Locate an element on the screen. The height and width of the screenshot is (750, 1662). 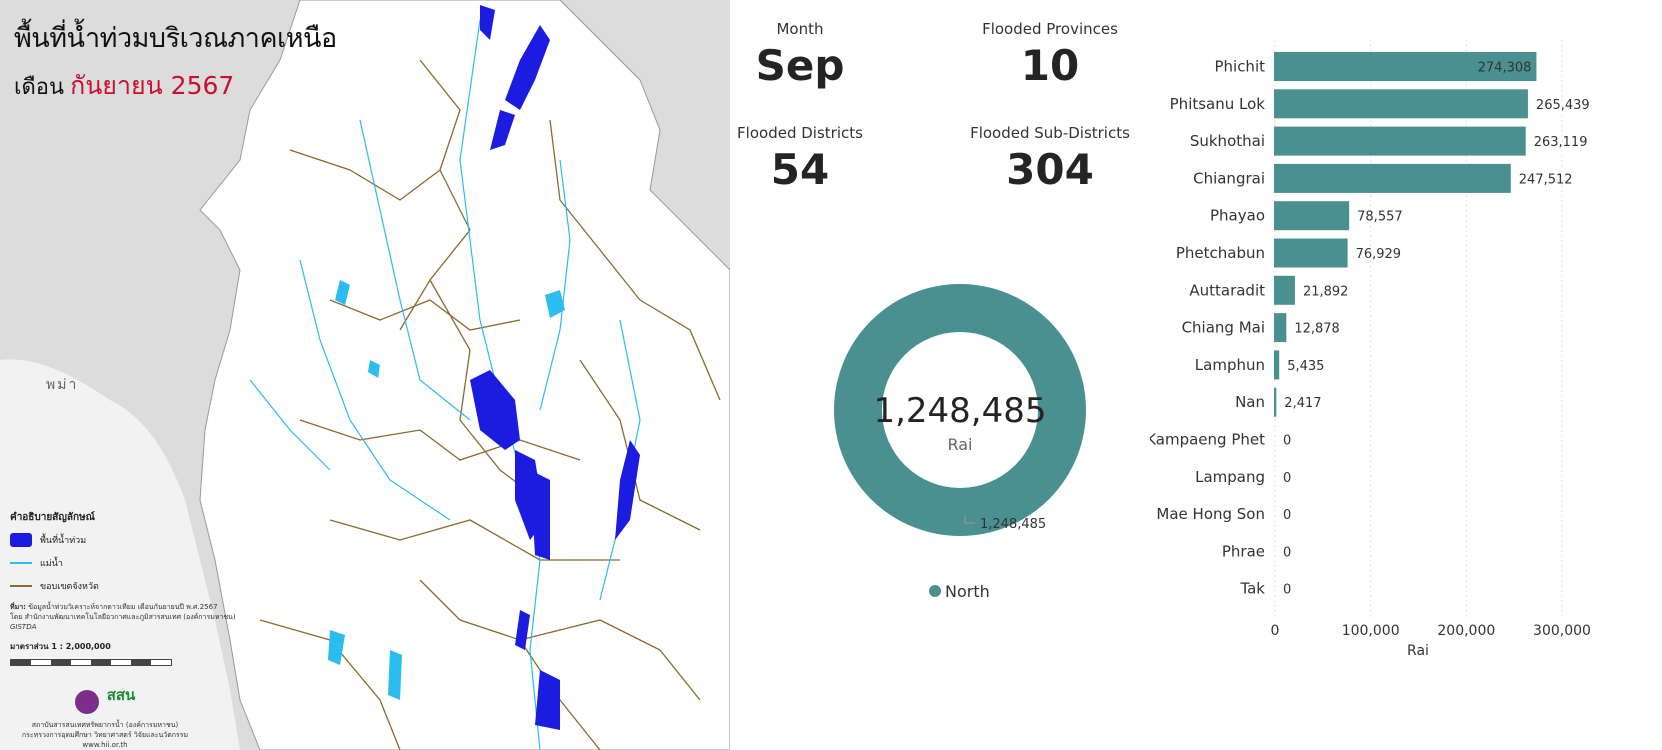
river-swatch is located at coordinates (21, 563).